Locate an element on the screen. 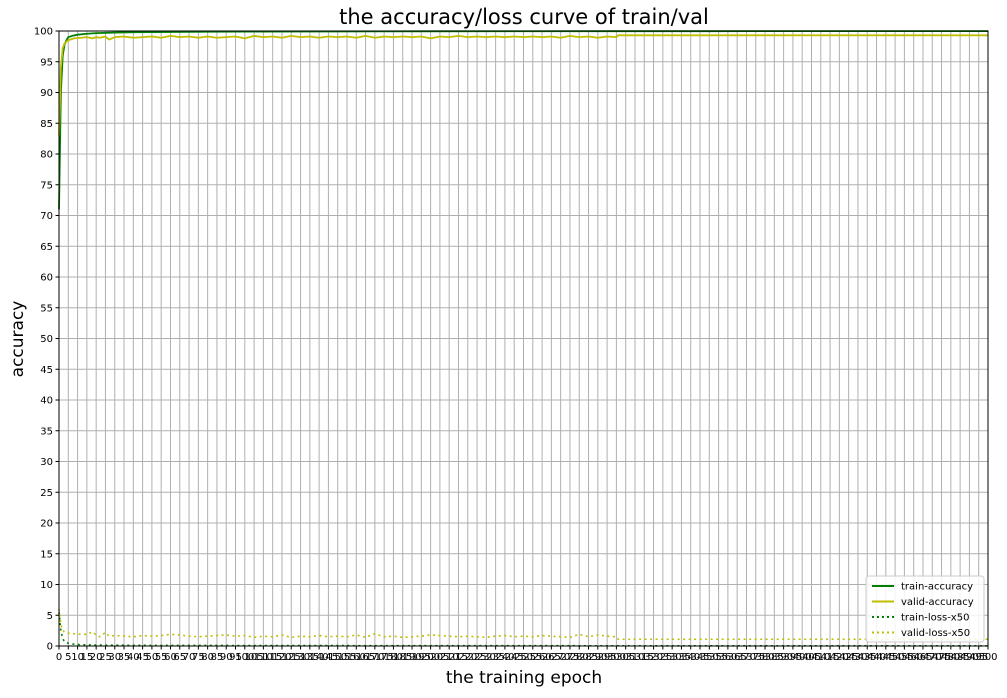 The width and height of the screenshot is (1007, 698). x-tick-label: 405 is located at coordinates (811, 657).